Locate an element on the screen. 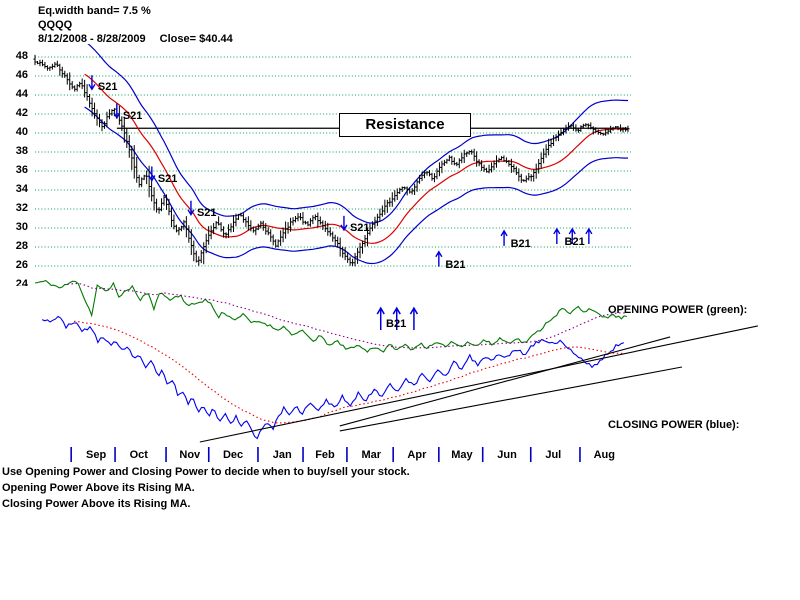  price-axis-label: 42 is located at coordinates (21, 113).